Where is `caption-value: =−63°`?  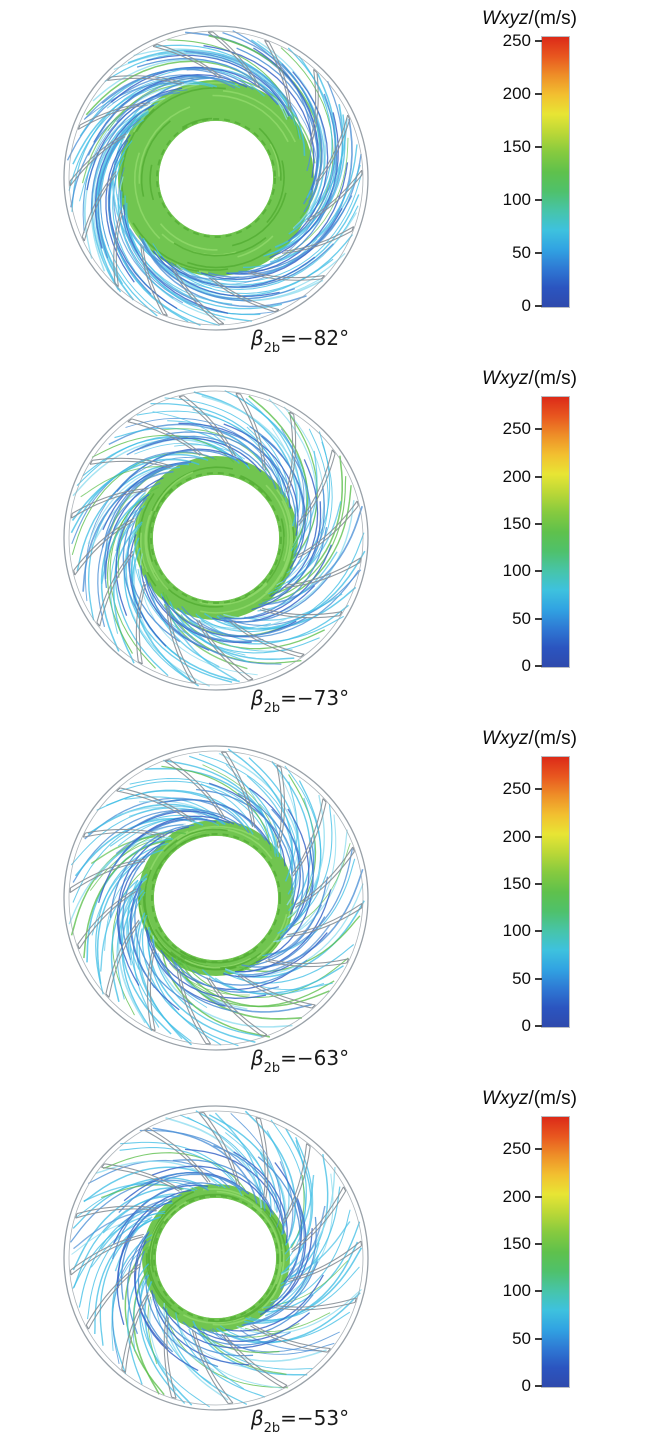
caption-value: =−63° is located at coordinates (315, 1058).